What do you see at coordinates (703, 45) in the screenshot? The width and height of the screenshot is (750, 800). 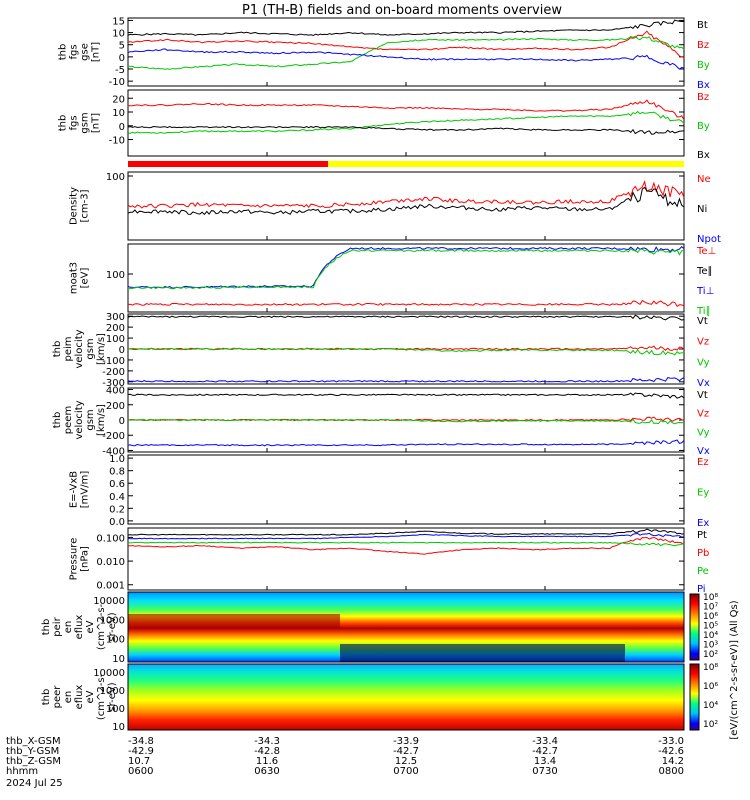 I see `legend-Bz: Bz` at bounding box center [703, 45].